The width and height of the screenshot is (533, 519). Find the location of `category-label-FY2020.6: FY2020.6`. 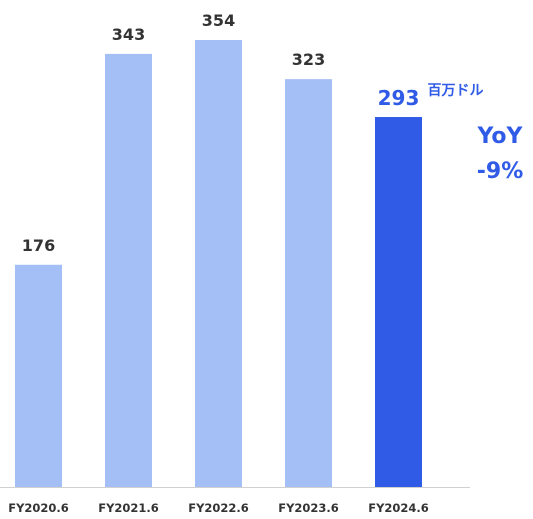

category-label-FY2020.6: FY2020.6 is located at coordinates (38, 508).